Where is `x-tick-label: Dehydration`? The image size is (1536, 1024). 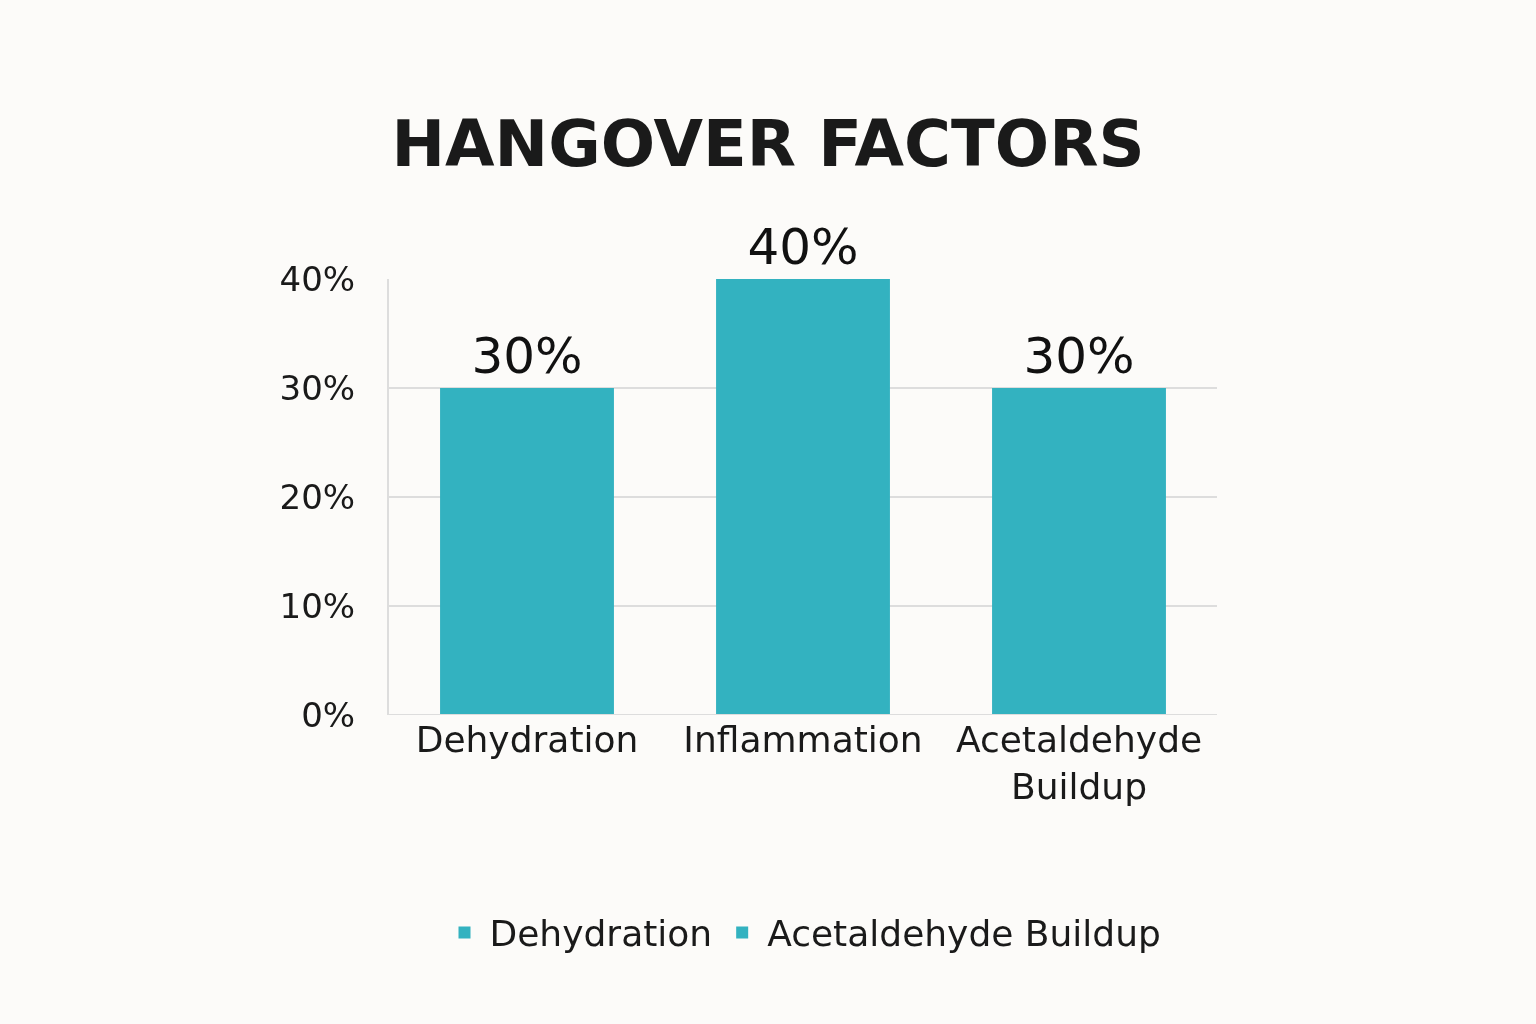 x-tick-label: Dehydration is located at coordinates (527, 739).